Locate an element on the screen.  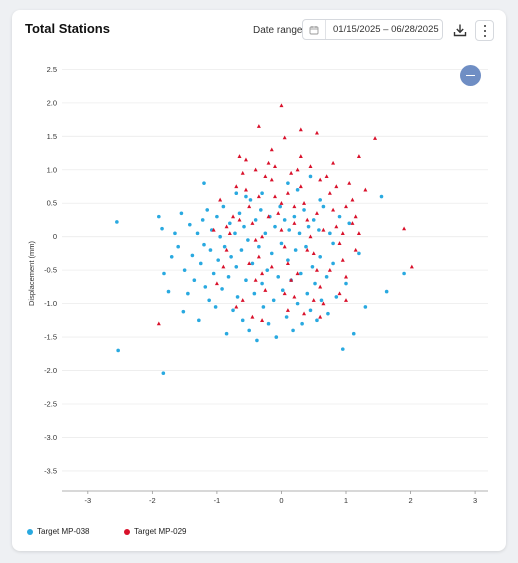
calendar-icon is located at coordinates (314, 29).